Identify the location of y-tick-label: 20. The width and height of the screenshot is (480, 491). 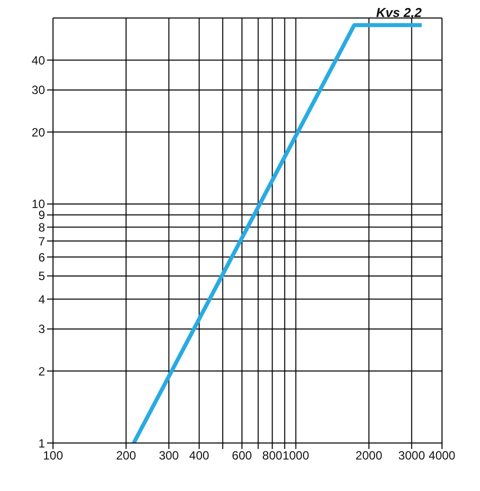
(39, 132).